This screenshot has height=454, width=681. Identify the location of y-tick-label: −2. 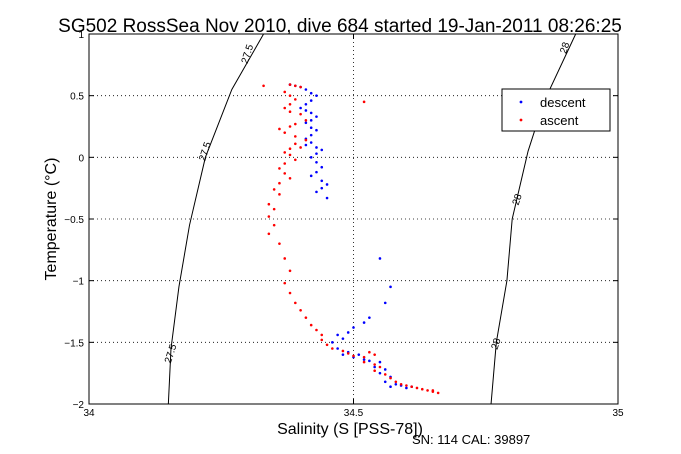
(79, 405).